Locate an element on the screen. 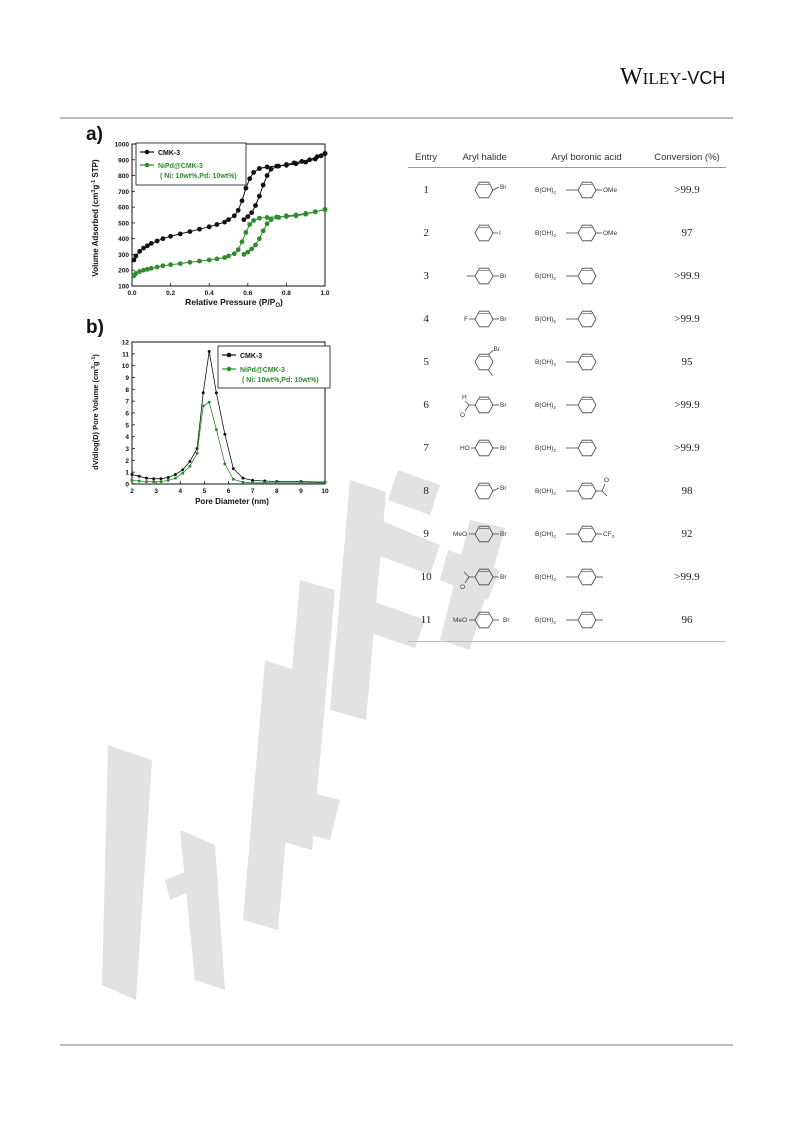 This screenshot has width=793, height=1121. x-tick-label: 5 is located at coordinates (205, 491).